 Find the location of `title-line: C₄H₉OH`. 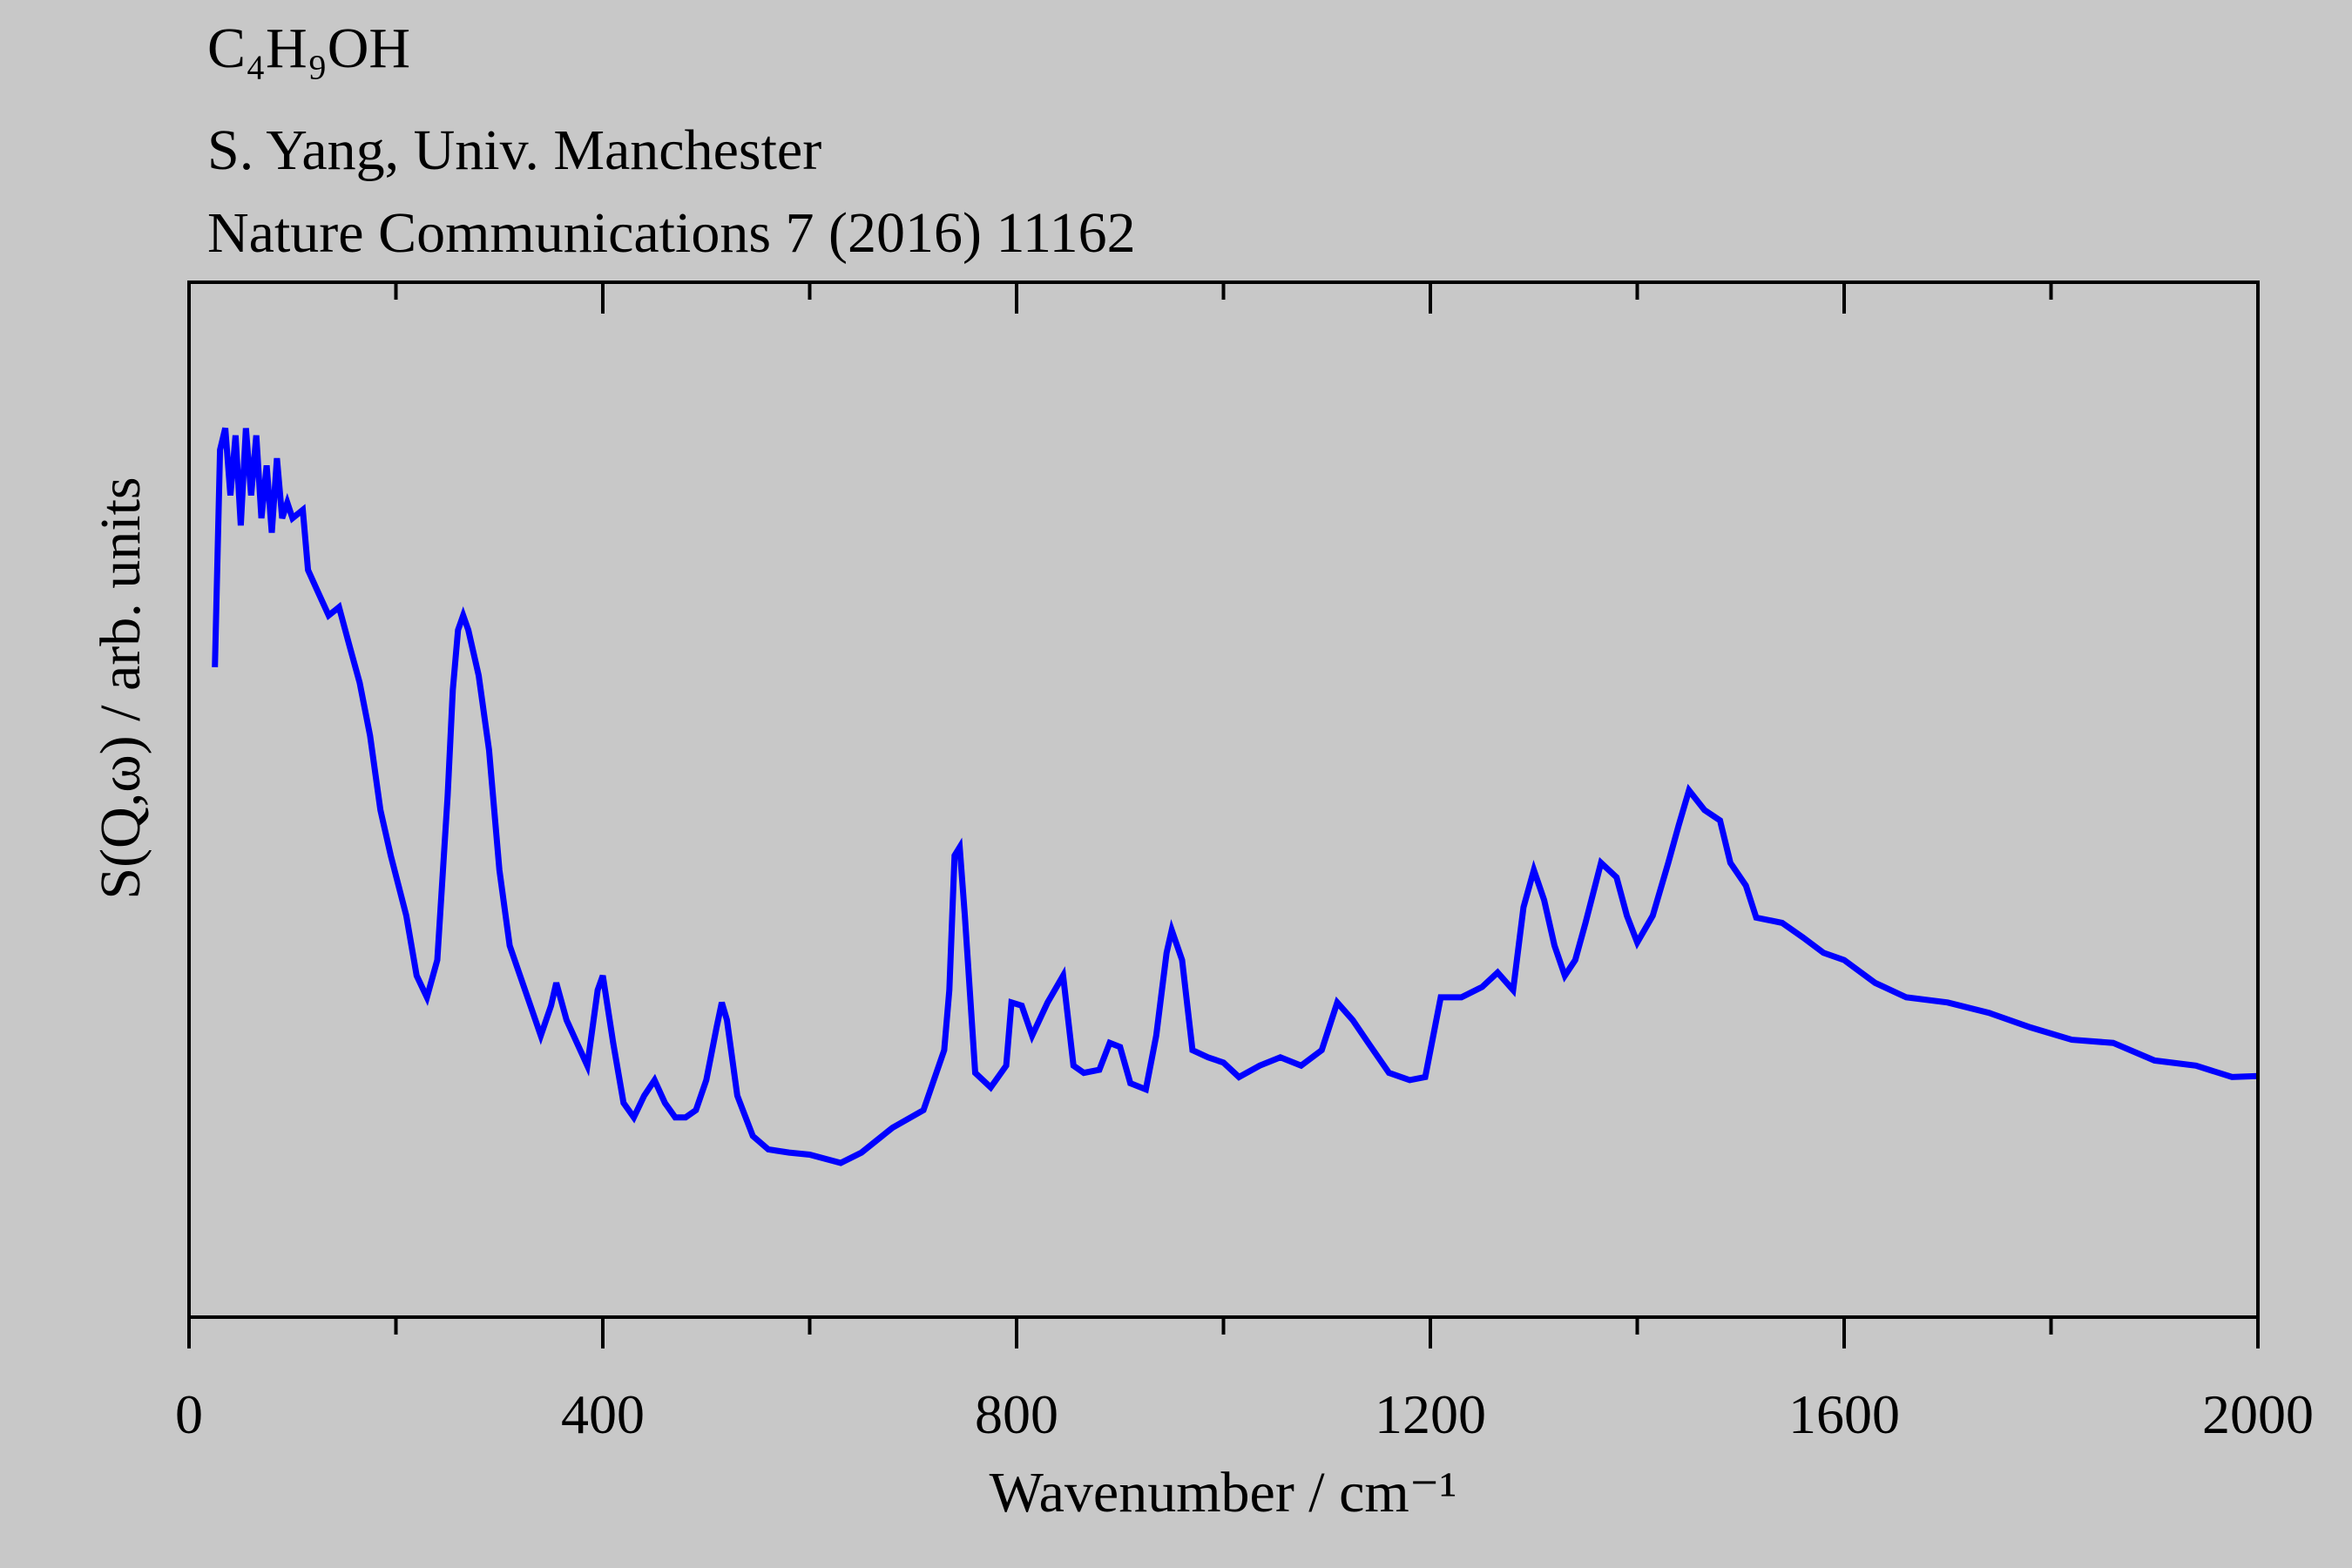

title-line: C₄H₉OH is located at coordinates (308, 48).